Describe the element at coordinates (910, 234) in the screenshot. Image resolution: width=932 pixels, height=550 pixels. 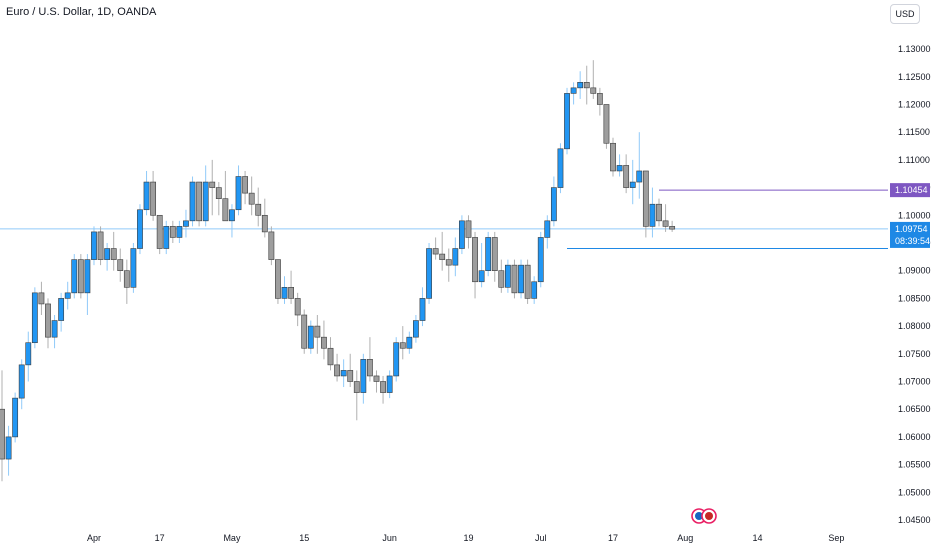
I see `current-price-tag` at that location.